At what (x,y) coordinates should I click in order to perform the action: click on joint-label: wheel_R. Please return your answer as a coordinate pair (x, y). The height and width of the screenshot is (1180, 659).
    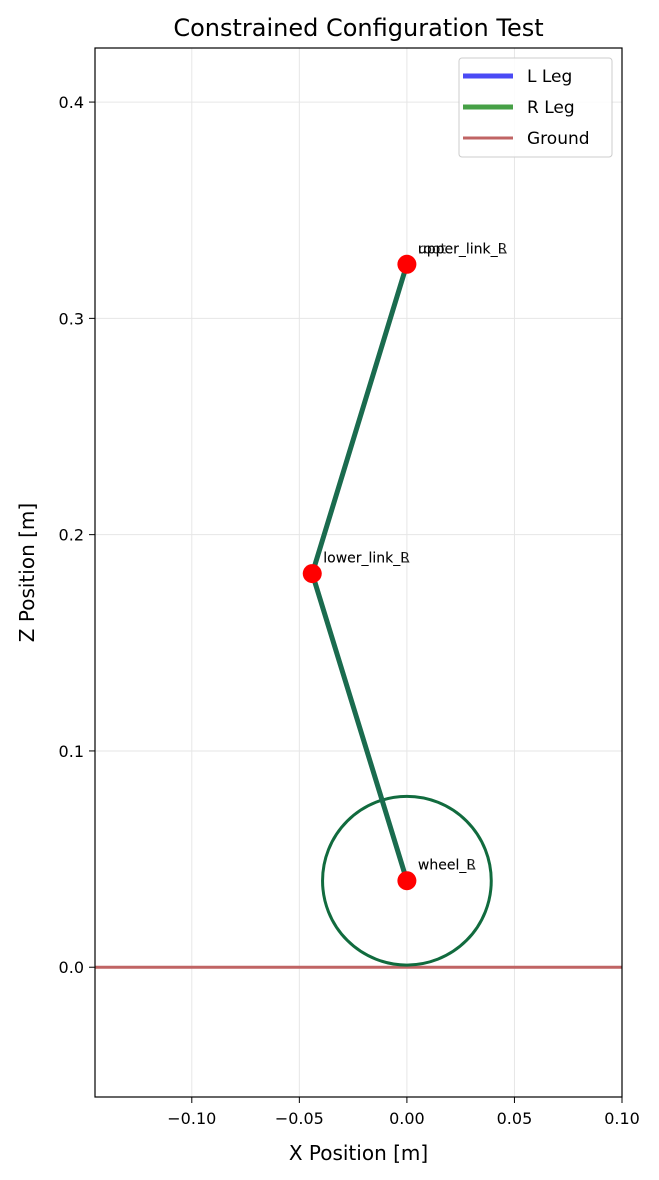
    Looking at the image, I should click on (447, 866).